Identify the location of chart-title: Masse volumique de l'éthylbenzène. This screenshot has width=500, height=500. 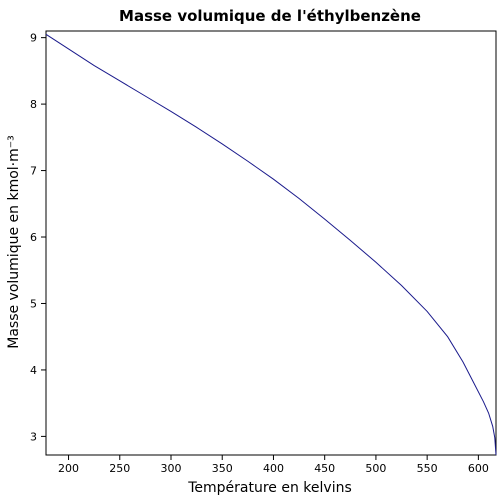
(270, 16).